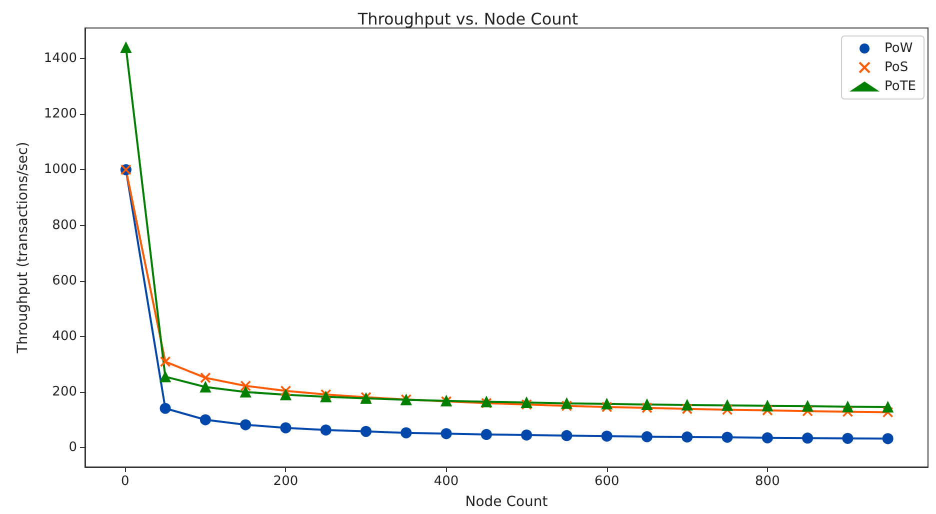  I want to click on y-axis-title: Throughput (transactions/sec), so click(23, 248).